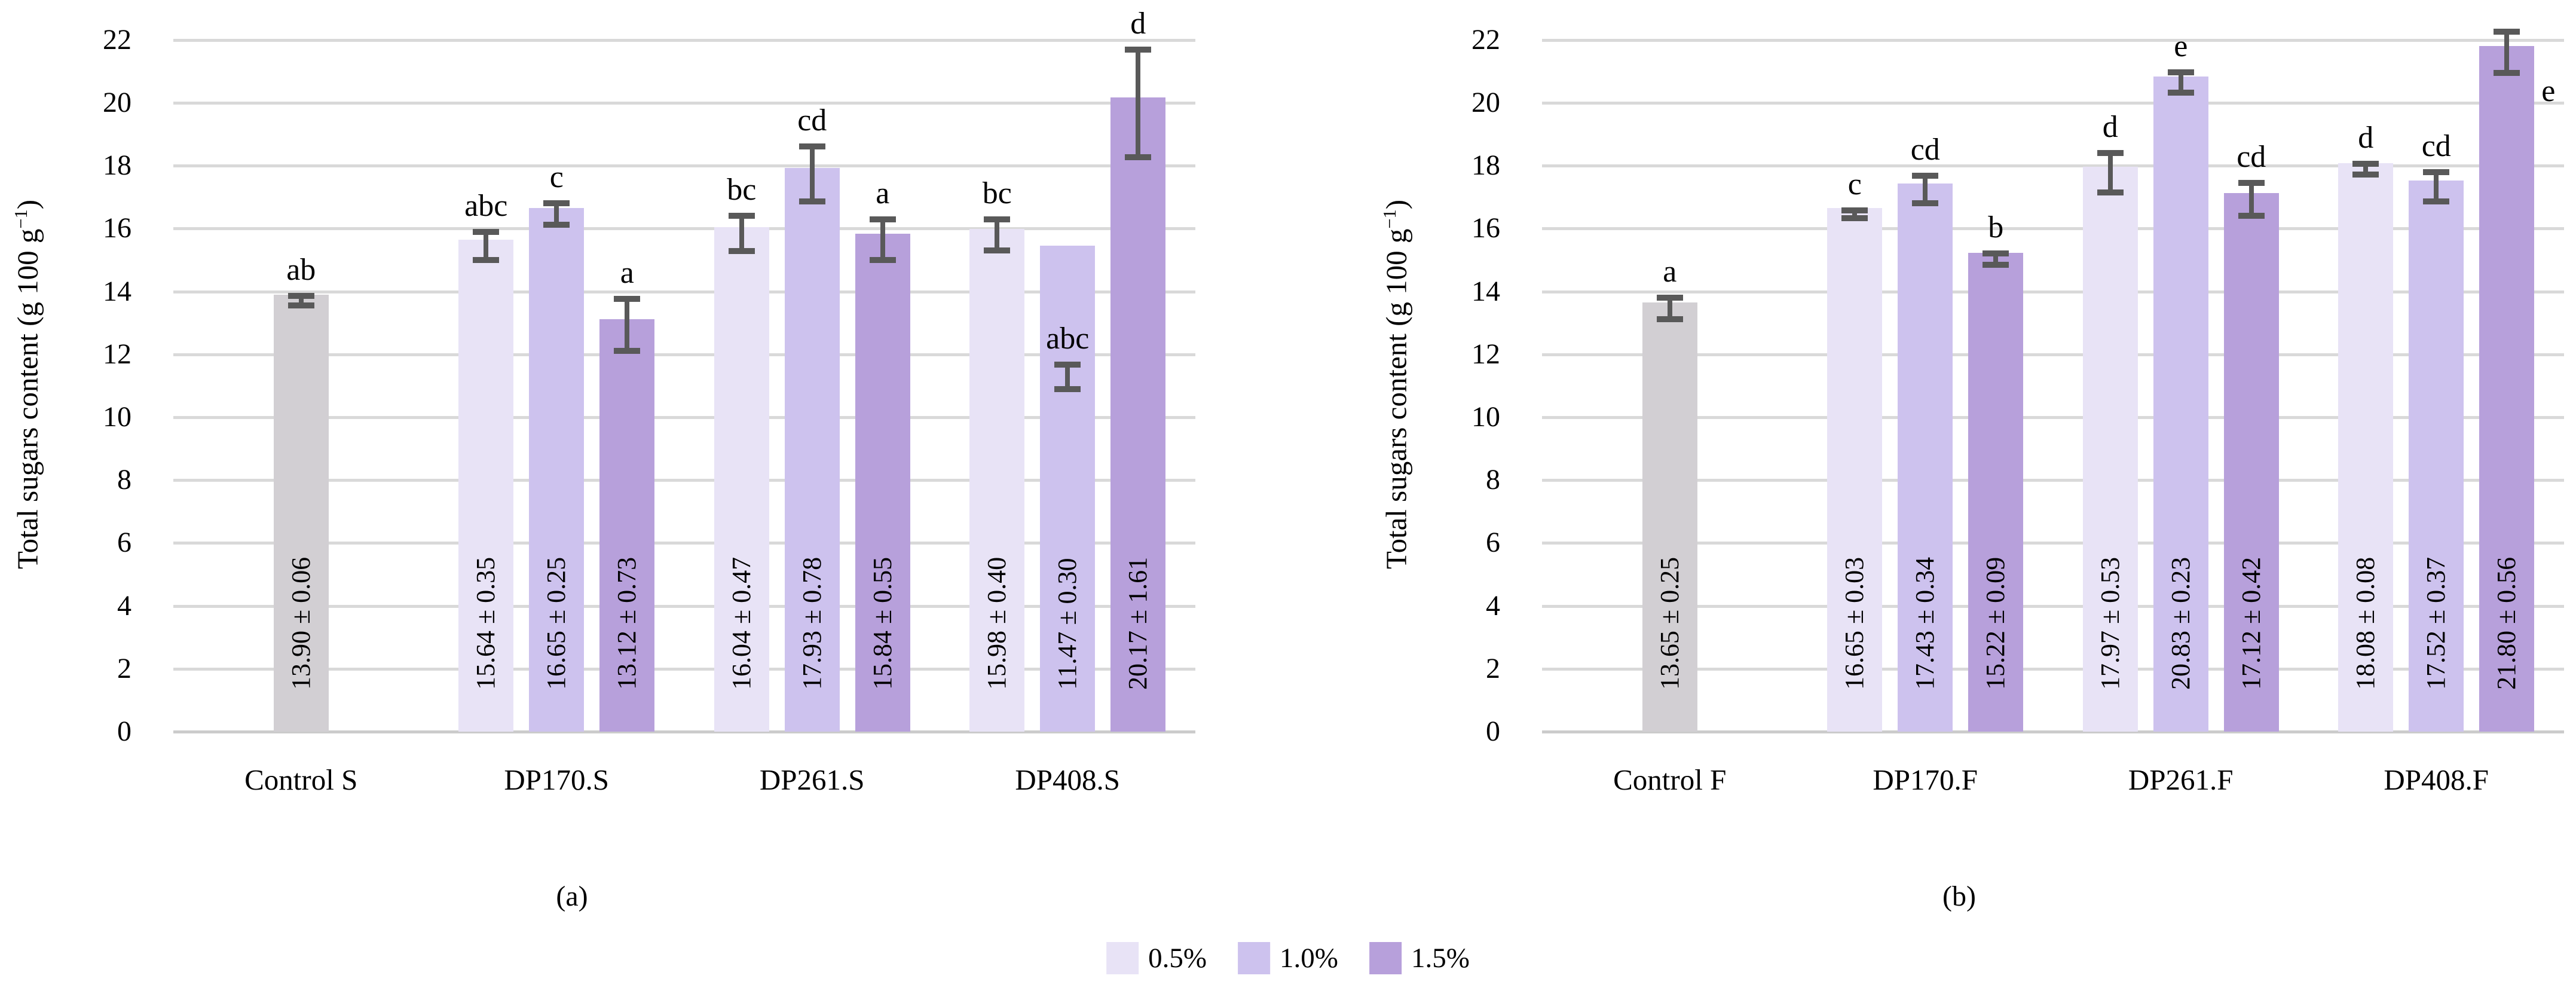 The height and width of the screenshot is (1003, 2576). I want to click on bar-1.0%: 17.52 ± 0.37, so click(2436, 456).